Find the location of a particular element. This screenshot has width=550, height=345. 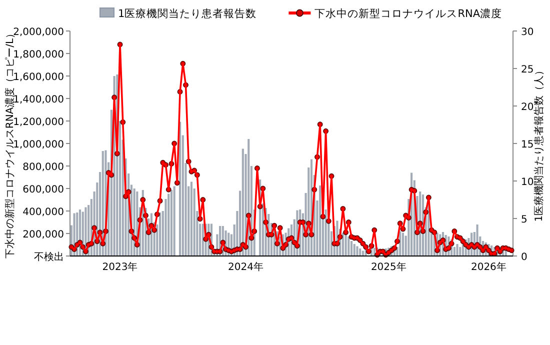

x-tick-label: 2025年 is located at coordinates (388, 267).